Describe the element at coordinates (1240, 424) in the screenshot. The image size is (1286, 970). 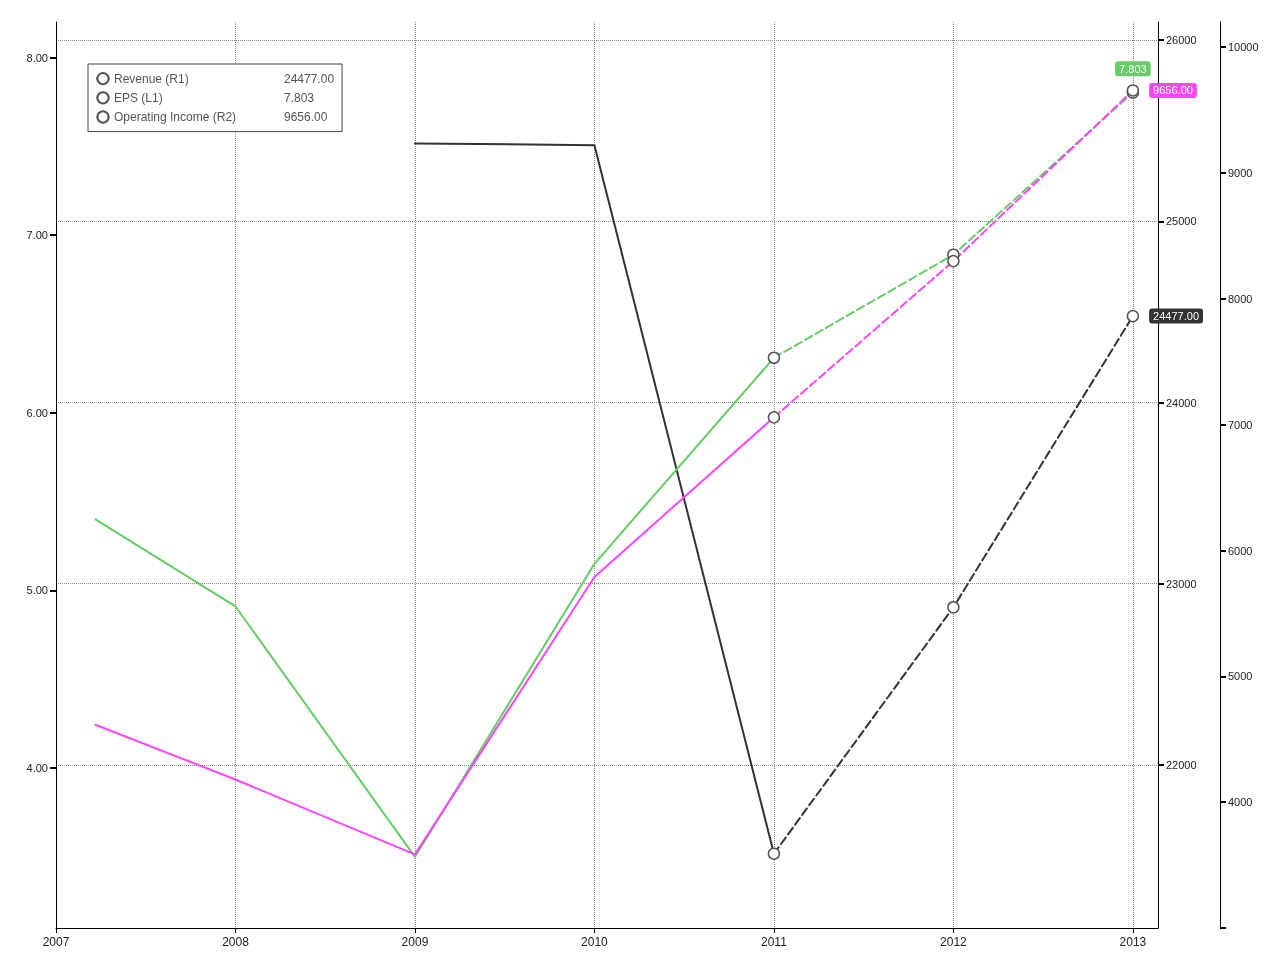
I see `y3-tick-label: 7000` at that location.